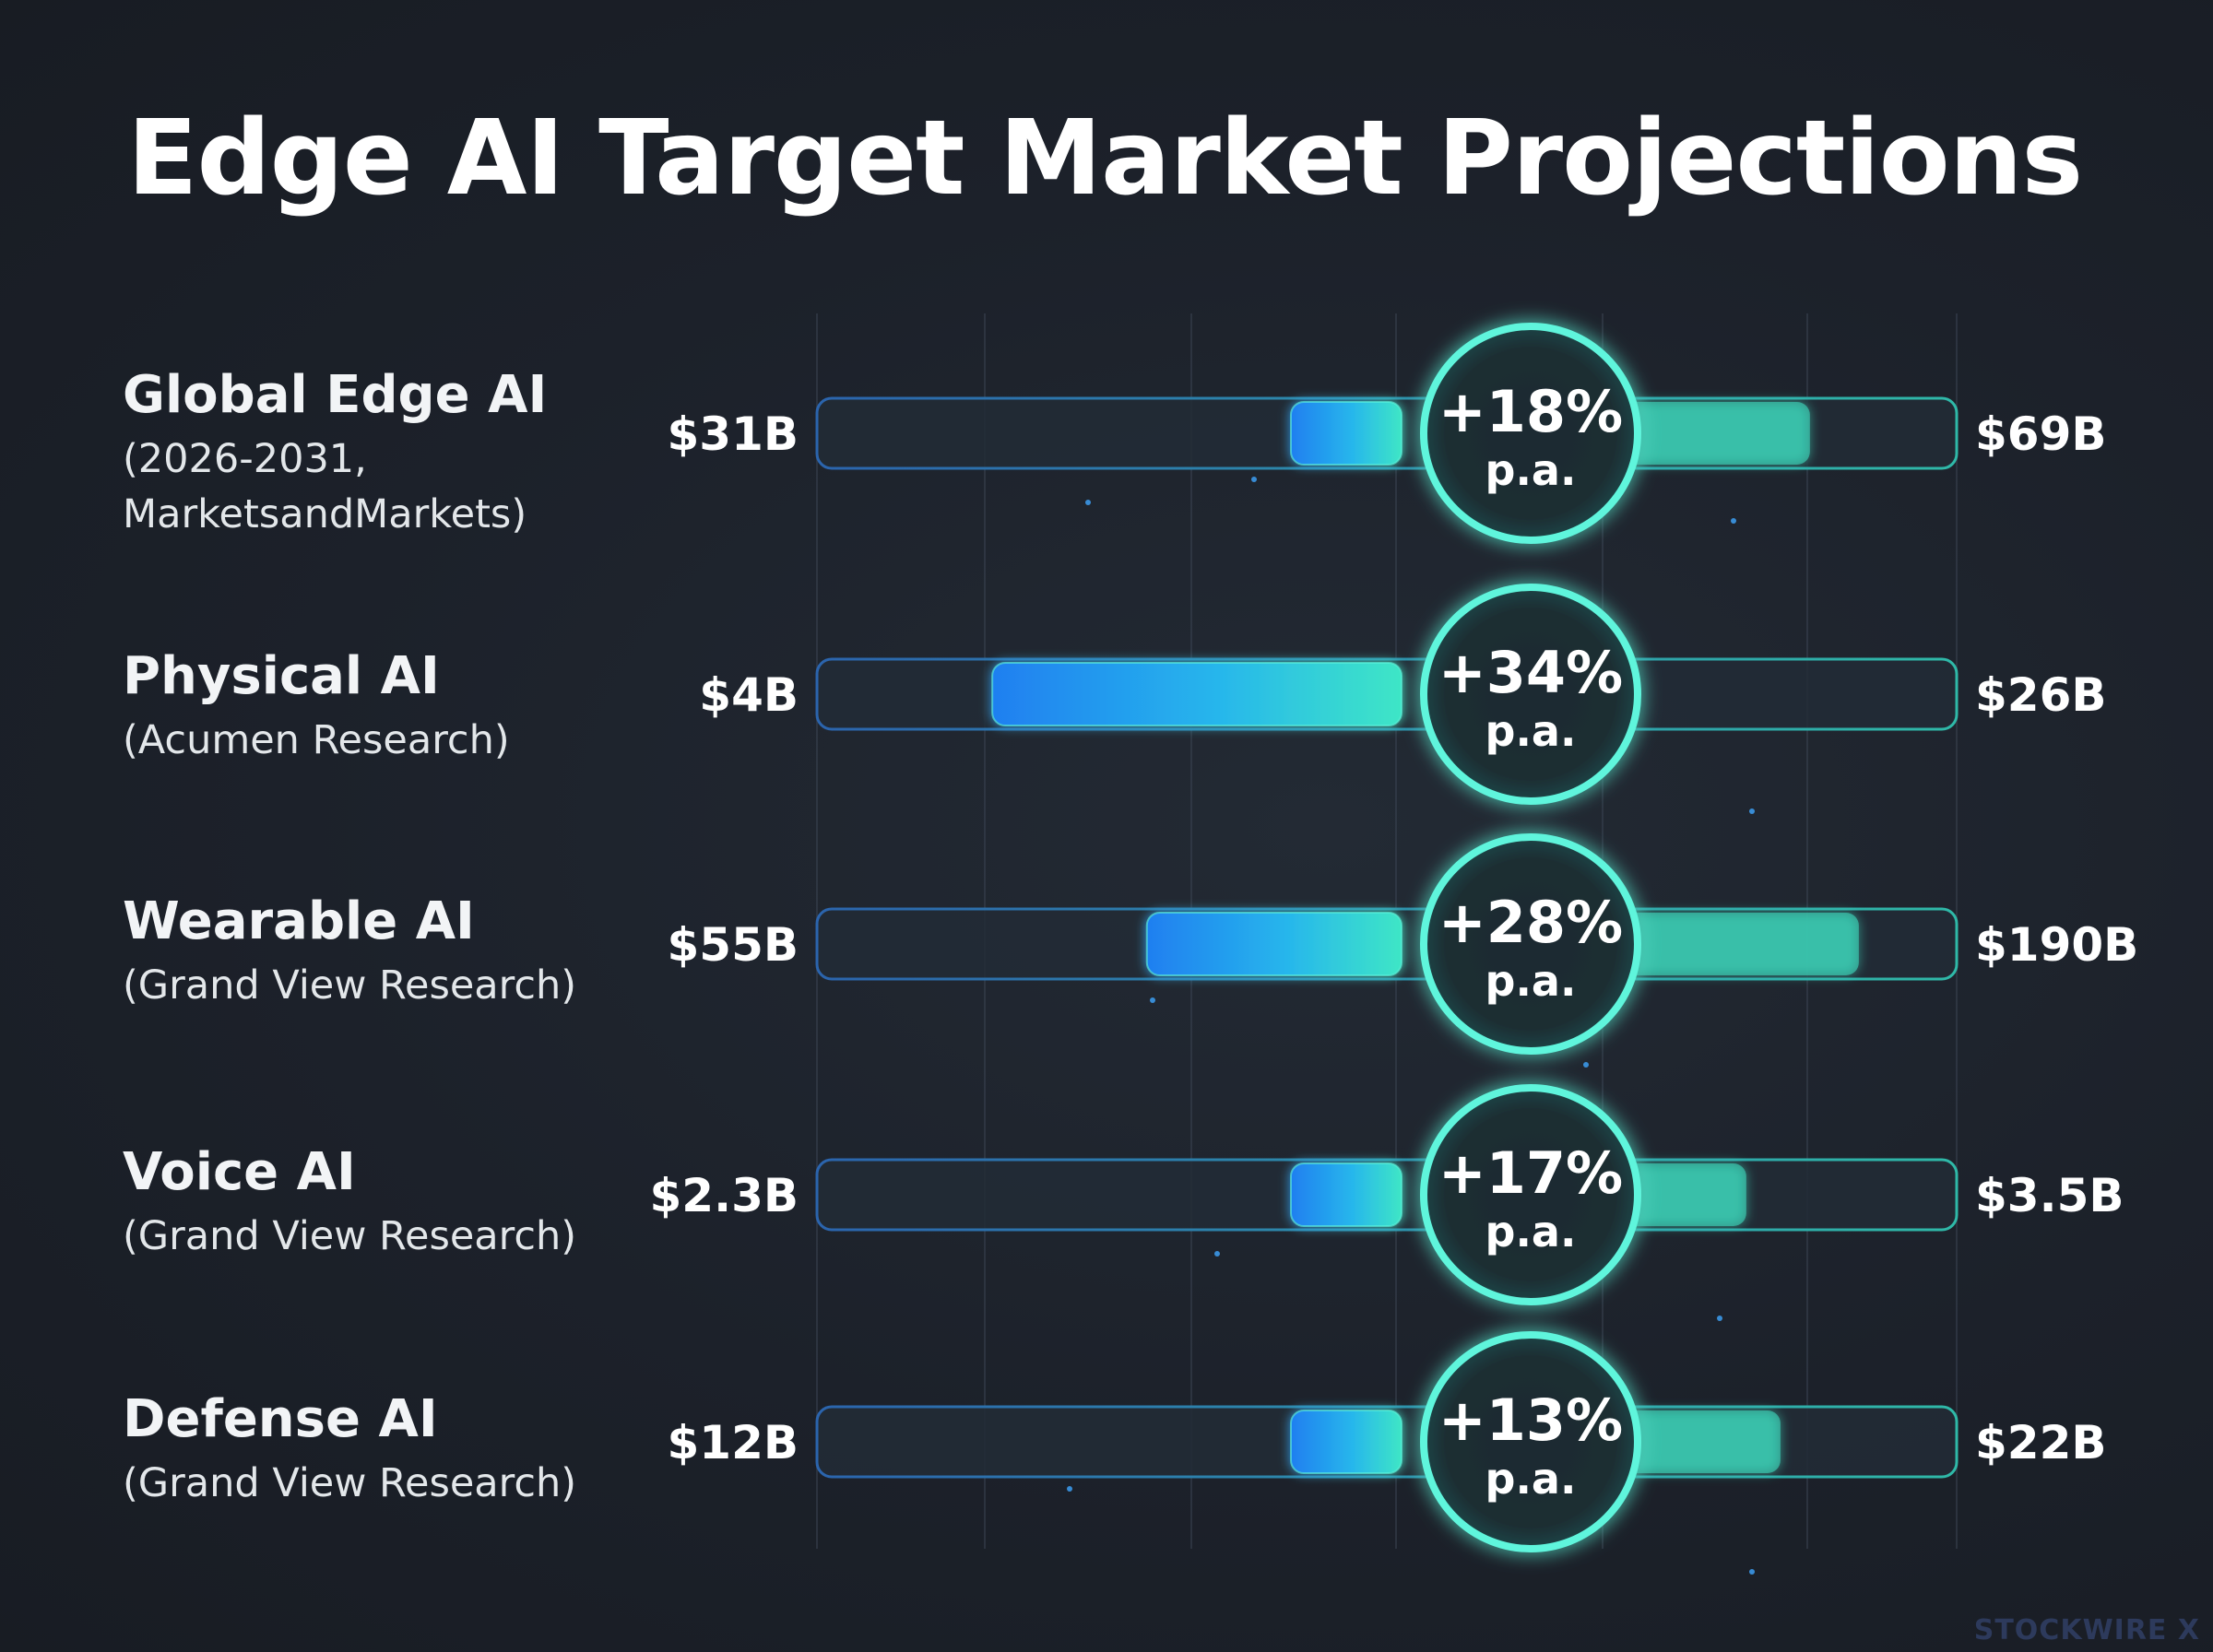 This screenshot has width=2213, height=1652. Describe the element at coordinates (1105, 158) in the screenshot. I see `chart-title: Edge AI Target Market Projections` at that location.